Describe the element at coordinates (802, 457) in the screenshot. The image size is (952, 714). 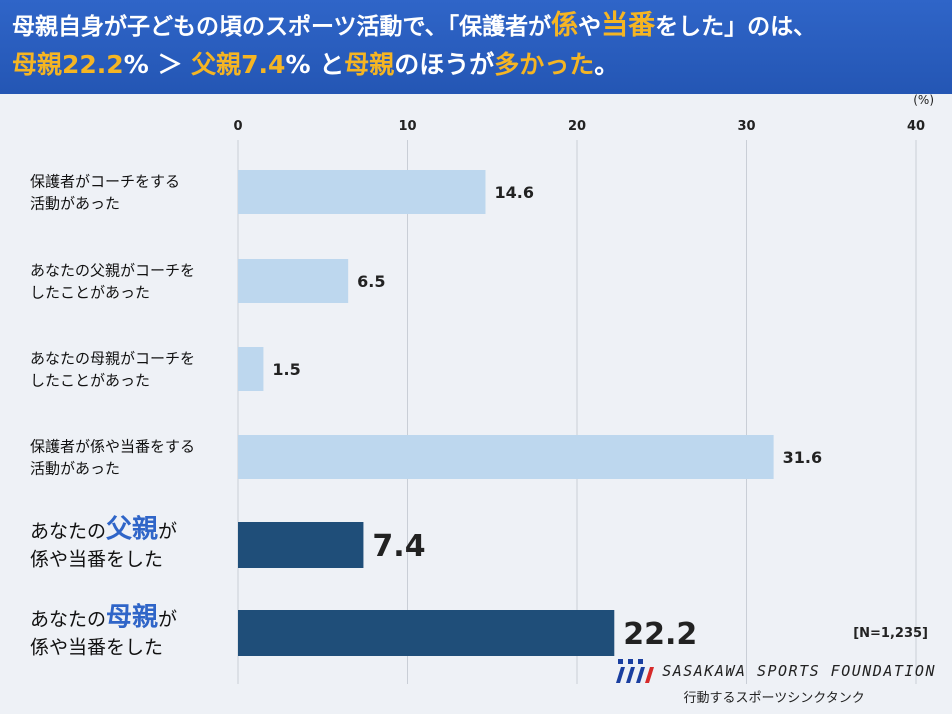
I see `value-label: 31.6` at that location.